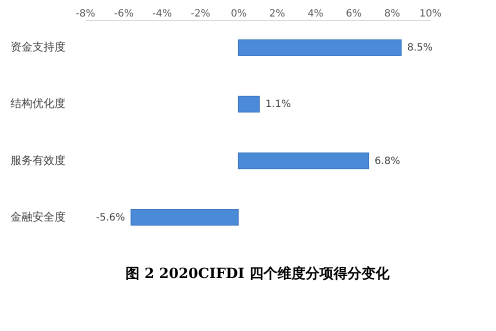 The height and width of the screenshot is (331, 496). I want to click on x-tick-label: 0%, so click(238, 14).